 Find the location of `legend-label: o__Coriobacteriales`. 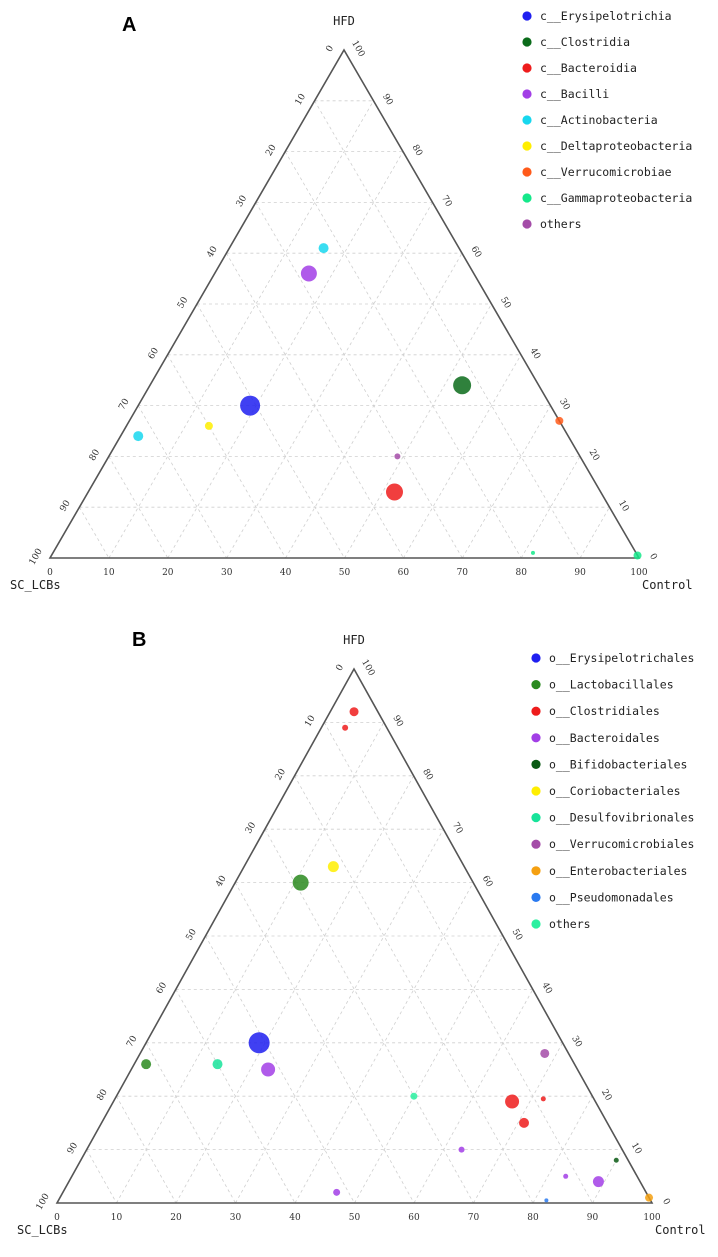

legend-label: o__Coriobacteriales is located at coordinates (615, 791).